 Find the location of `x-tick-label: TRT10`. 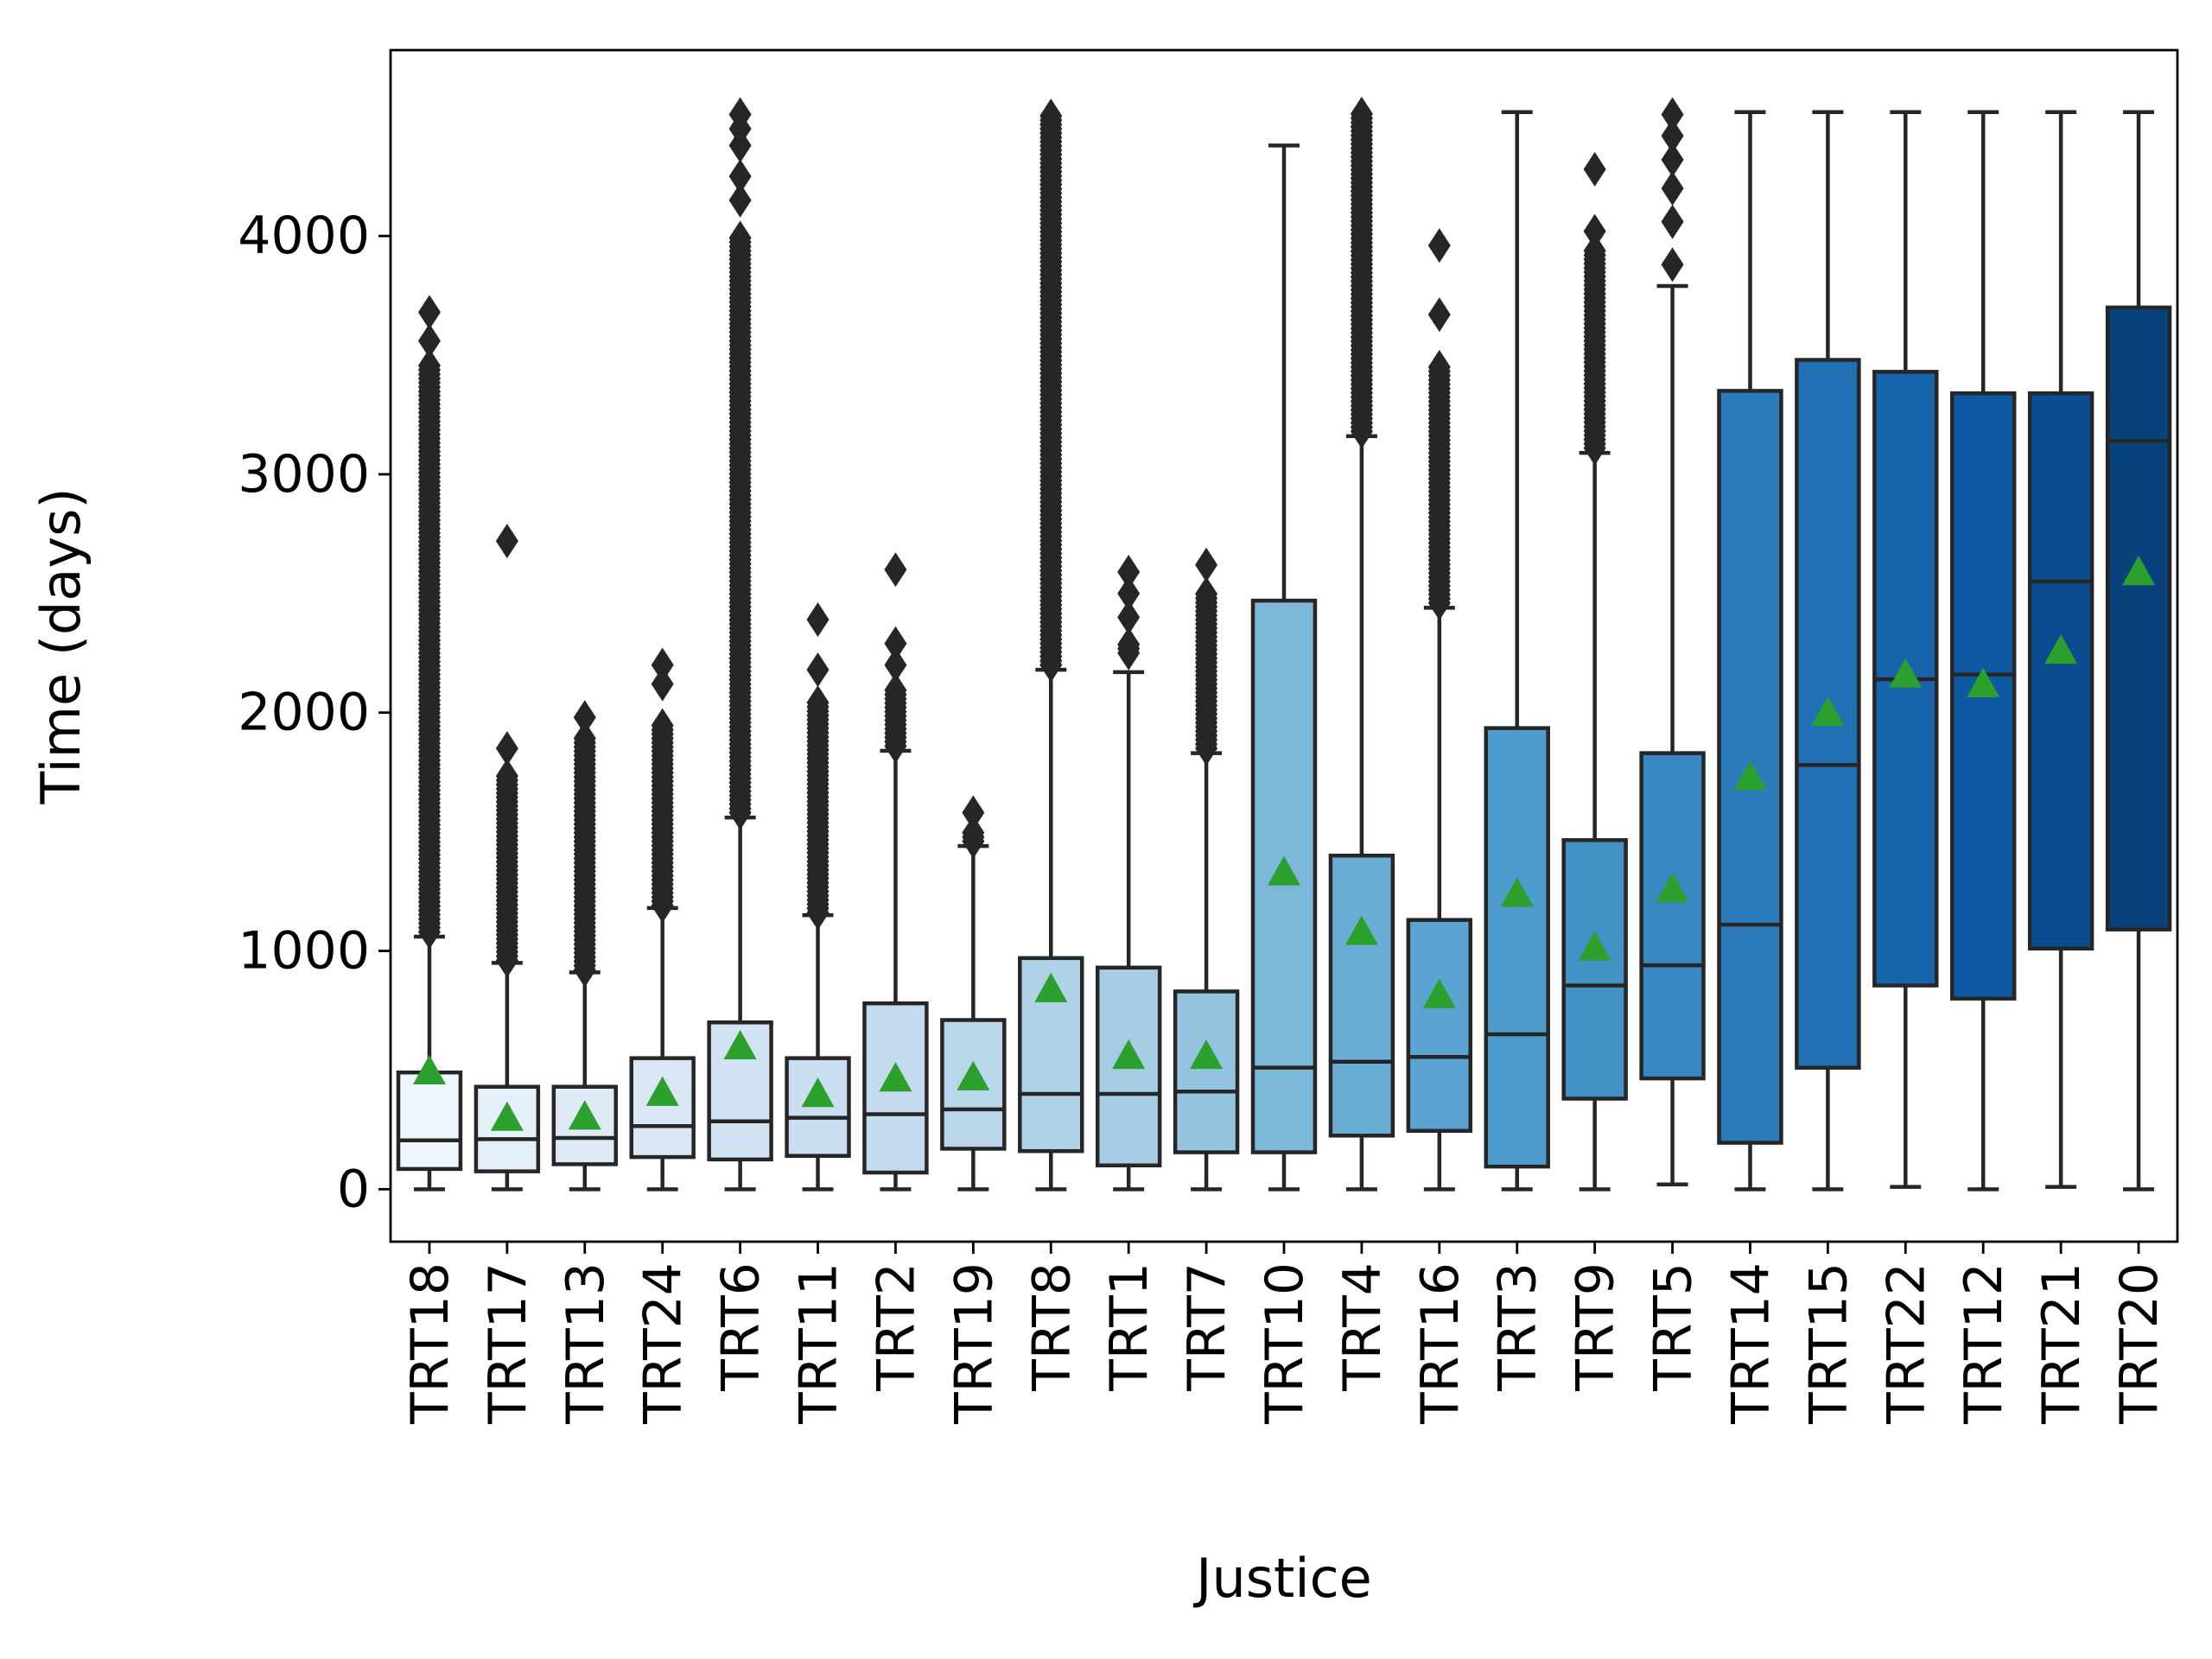

x-tick-label: TRT10 is located at coordinates (1285, 1343).